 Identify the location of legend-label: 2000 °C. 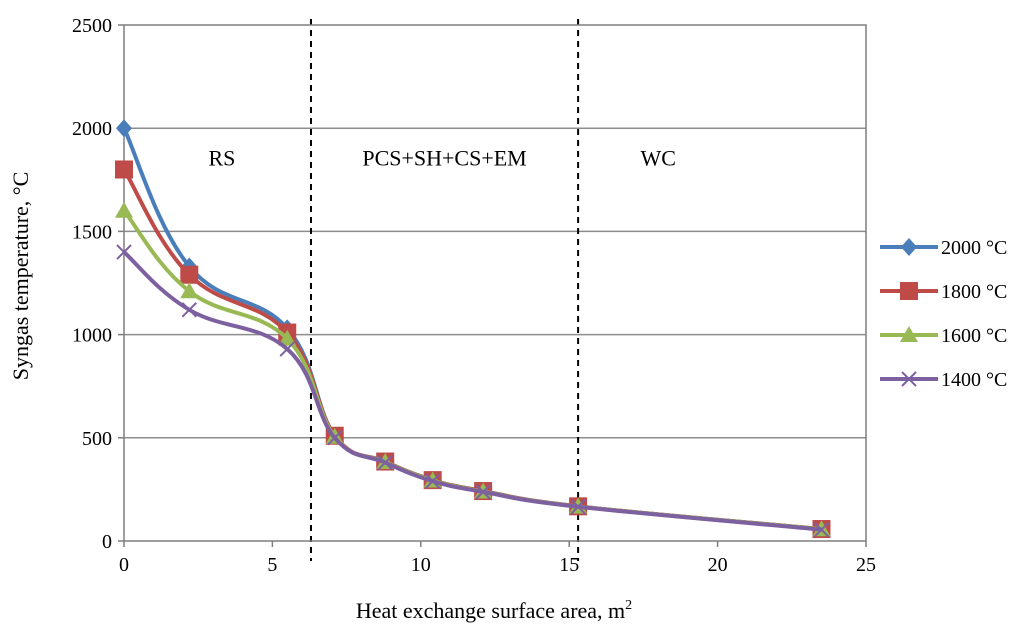
(974, 248).